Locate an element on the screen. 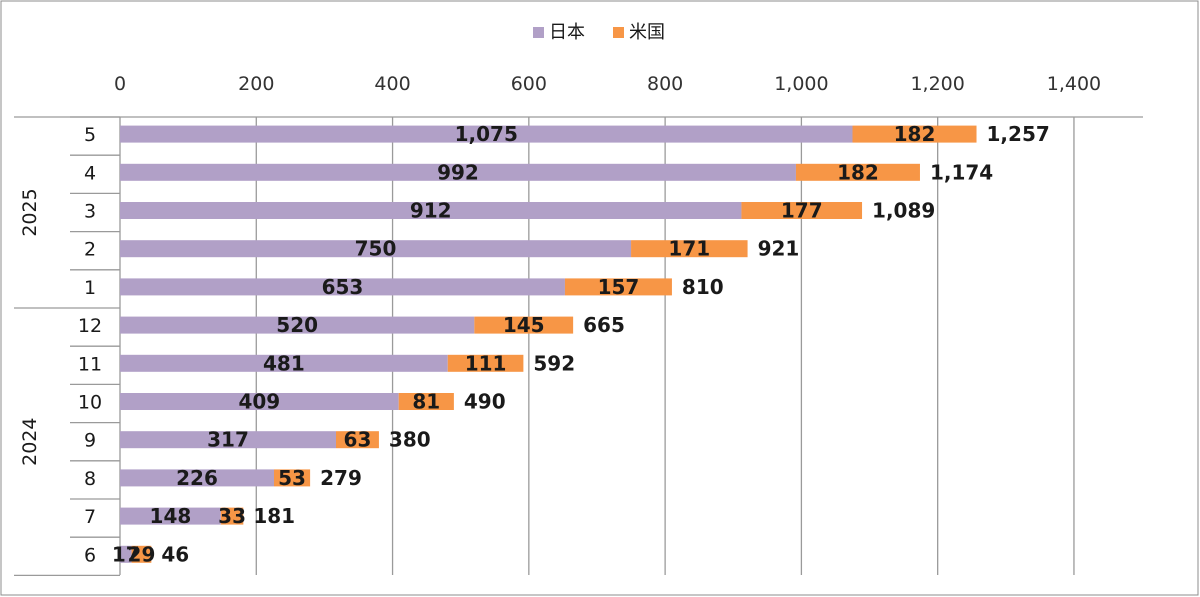 This screenshot has width=1200, height=597. data-label-us: 111 is located at coordinates (486, 363).